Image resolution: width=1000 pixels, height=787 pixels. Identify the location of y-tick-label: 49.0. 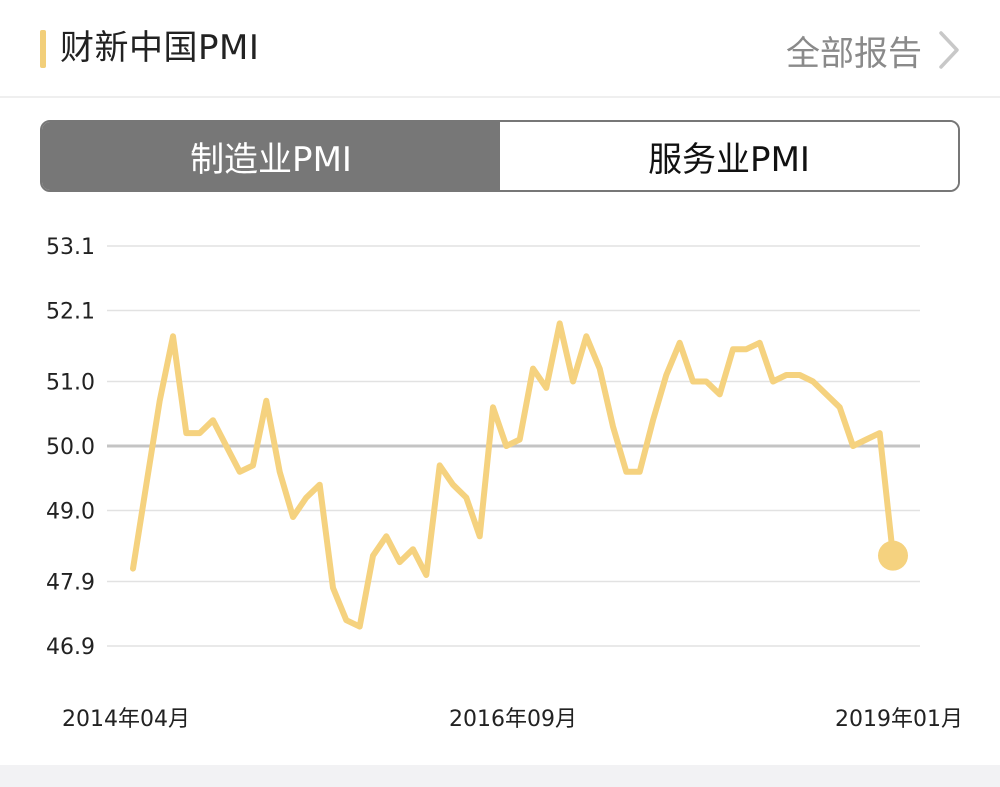
(70, 512).